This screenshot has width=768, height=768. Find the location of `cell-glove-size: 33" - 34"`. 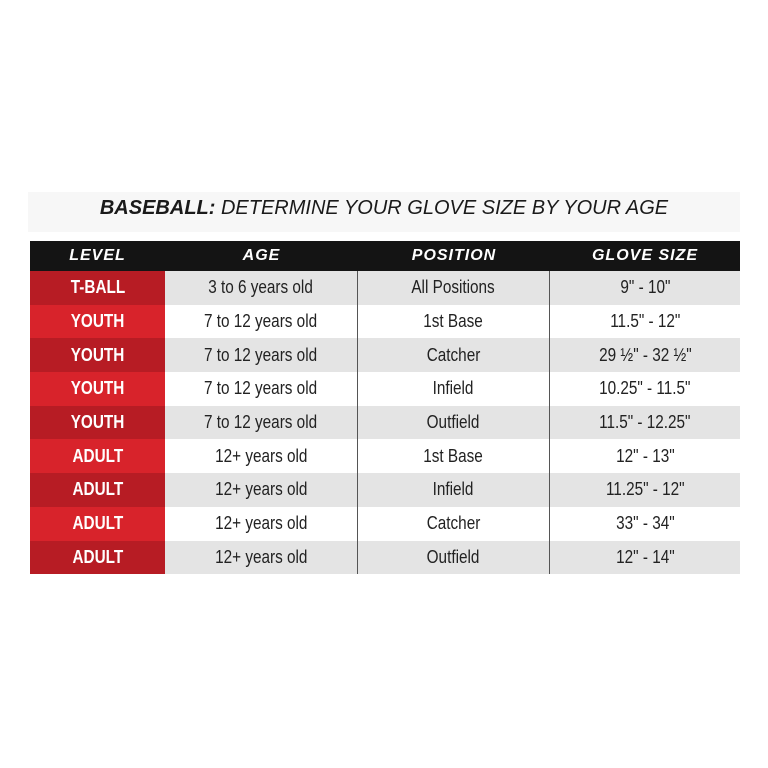

cell-glove-size: 33" - 34" is located at coordinates (645, 524).